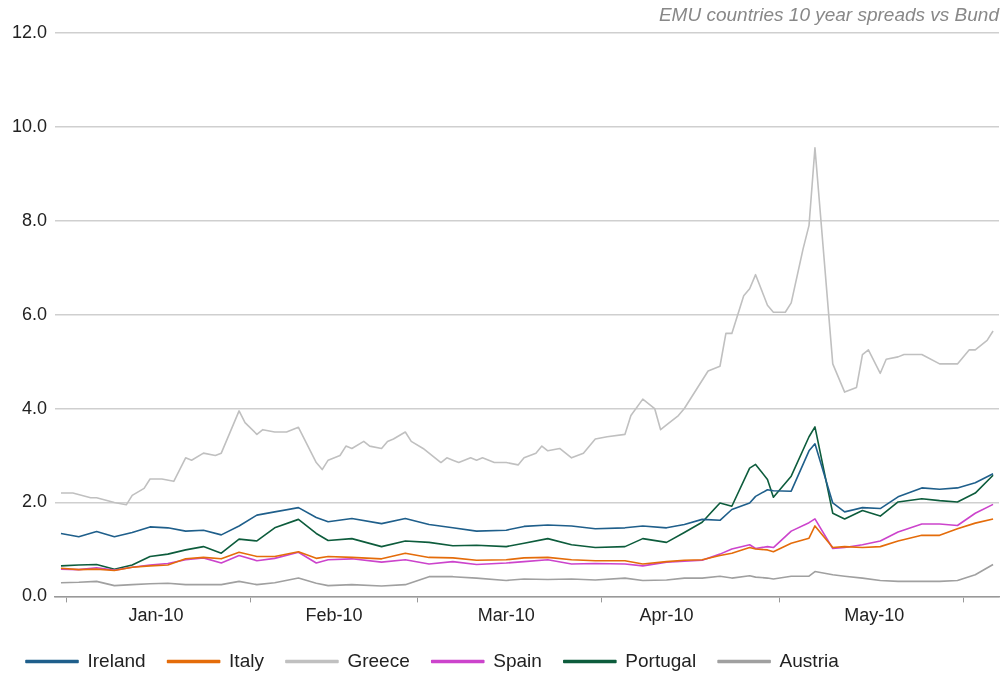  I want to click on y-tick-label: 2.0, so click(35, 501).